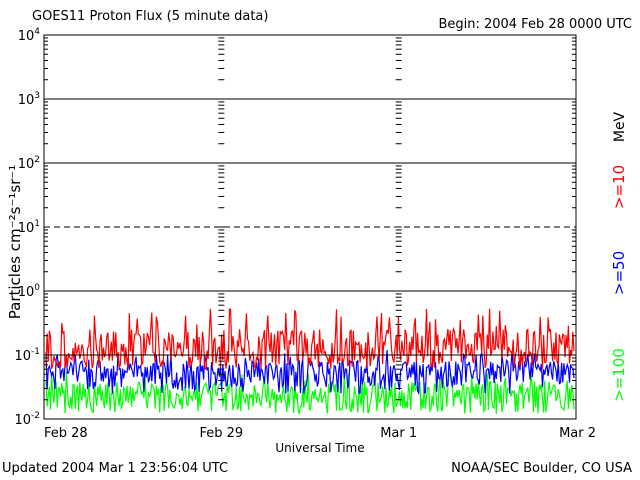  I want to click on legend-label: >=100, so click(619, 375).